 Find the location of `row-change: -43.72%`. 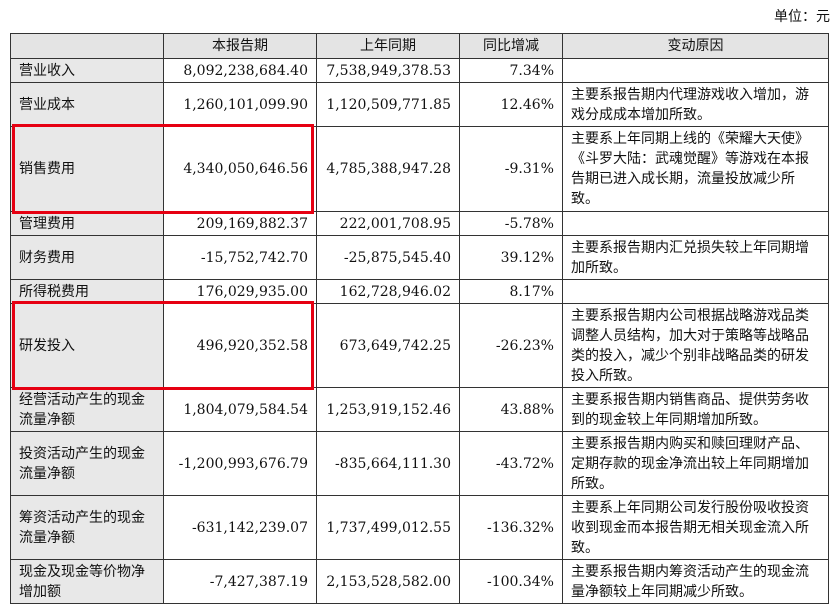

row-change: -43.72% is located at coordinates (511, 463).